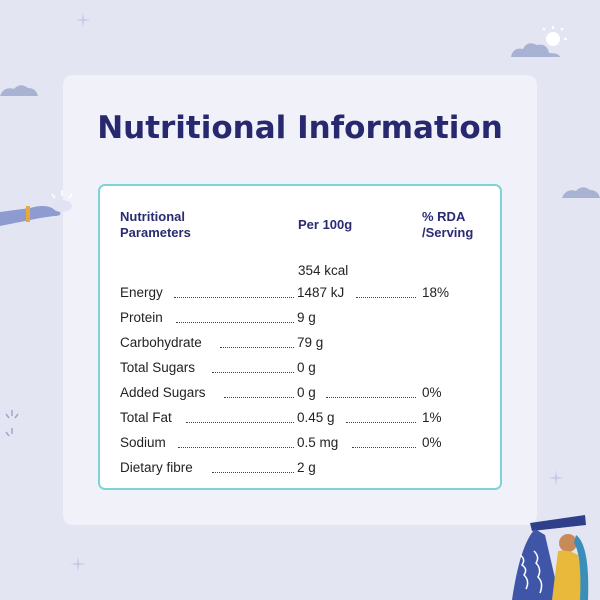  I want to click on hand-illustration-icon, so click(36, 208).